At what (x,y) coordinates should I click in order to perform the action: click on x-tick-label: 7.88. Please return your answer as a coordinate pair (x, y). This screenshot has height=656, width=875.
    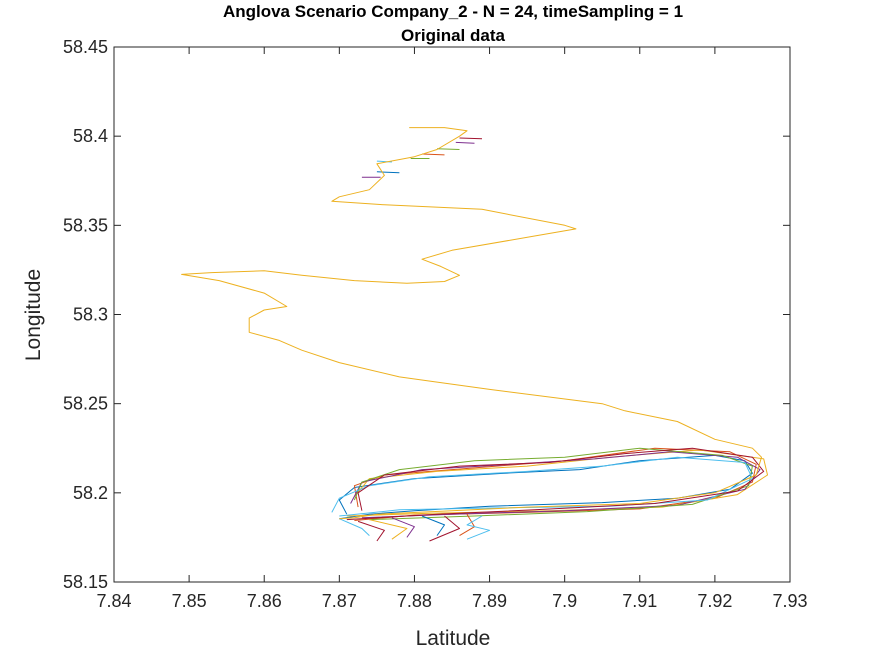
    Looking at the image, I should click on (414, 601).